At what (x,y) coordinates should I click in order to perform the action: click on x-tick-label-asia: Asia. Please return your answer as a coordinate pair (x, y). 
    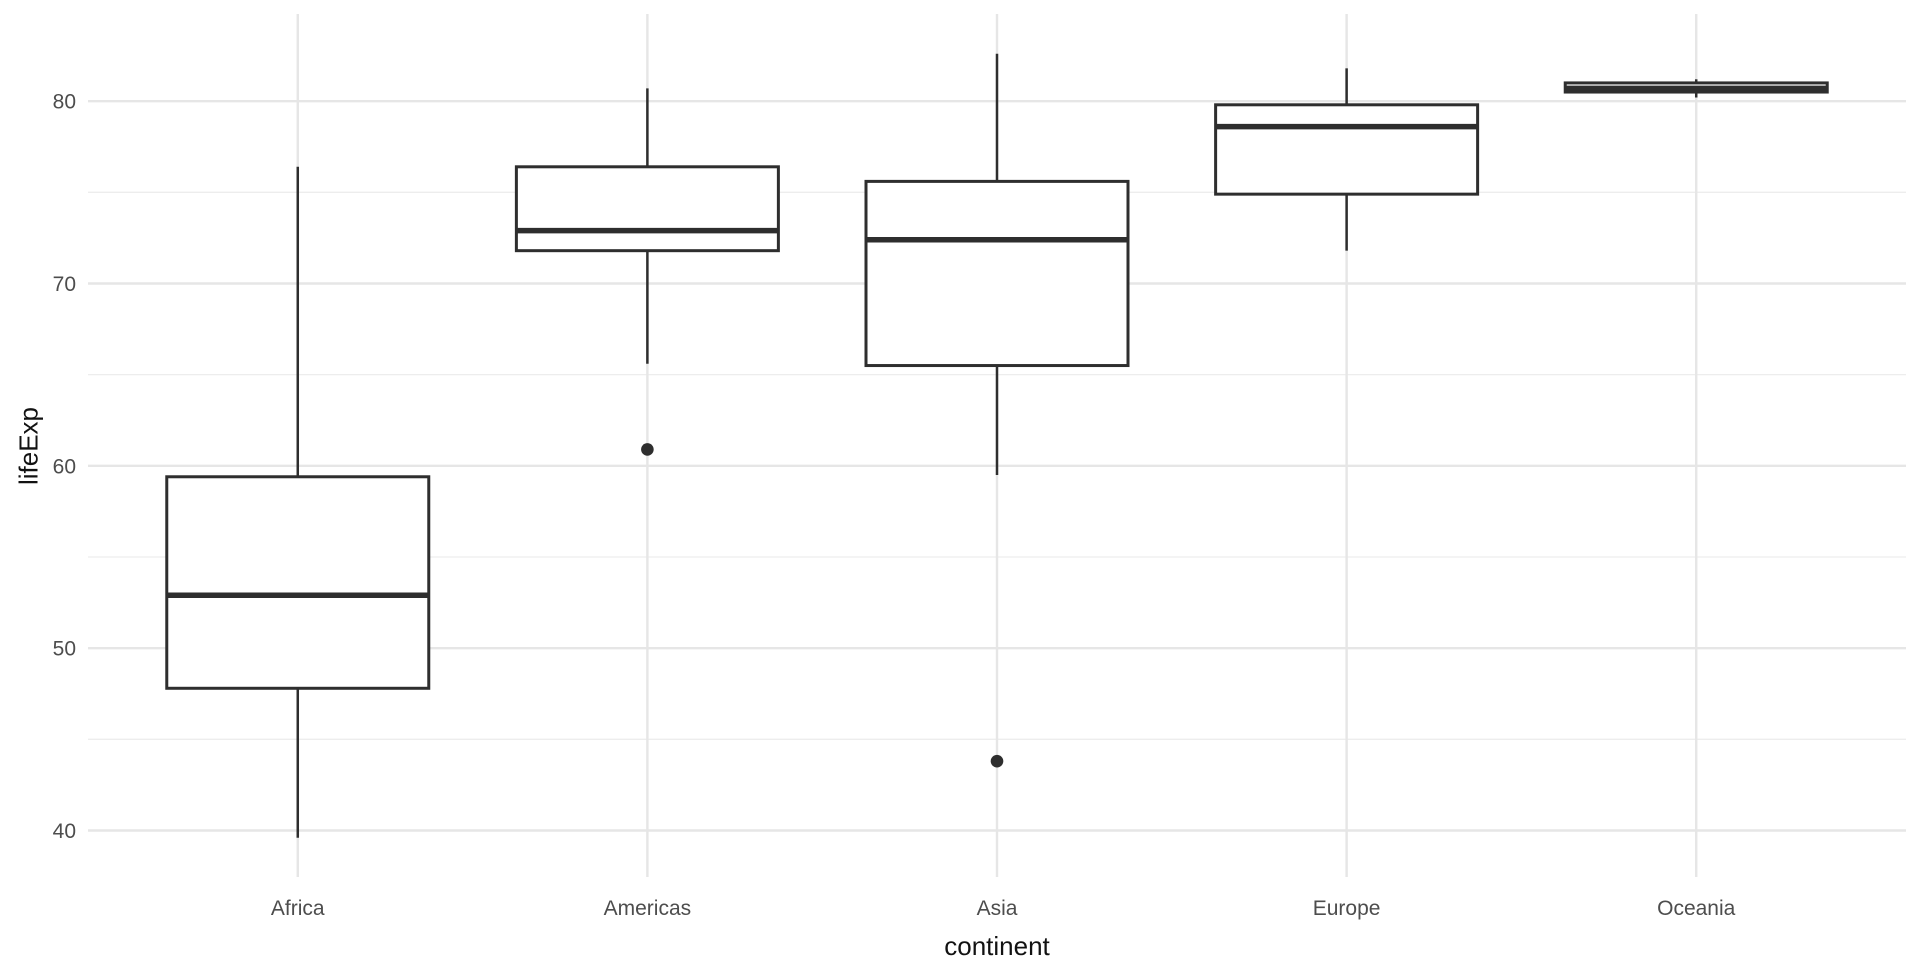
    Looking at the image, I should click on (997, 908).